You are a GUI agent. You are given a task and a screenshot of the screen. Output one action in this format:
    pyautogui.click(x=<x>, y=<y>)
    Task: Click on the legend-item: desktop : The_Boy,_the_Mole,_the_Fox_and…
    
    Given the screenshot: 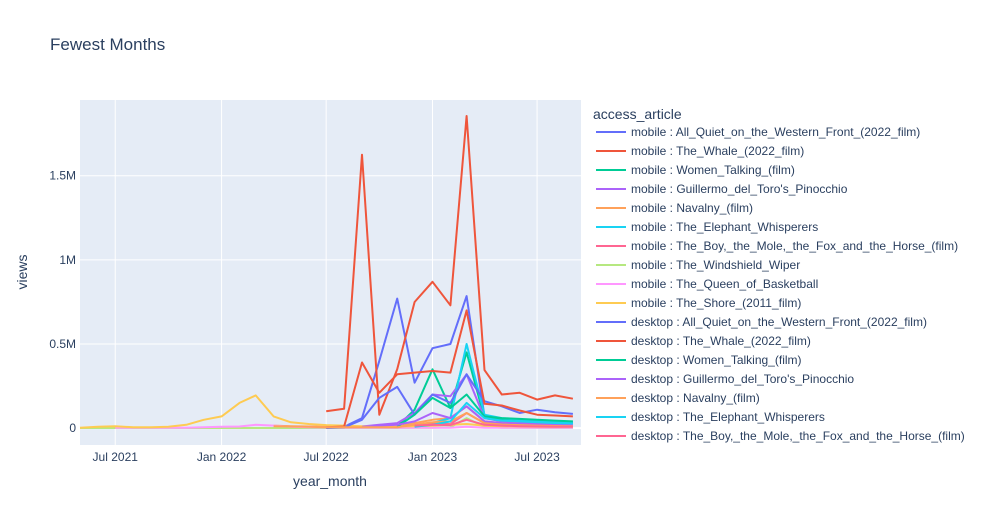 What is the action you would take?
    pyautogui.click(x=798, y=436)
    